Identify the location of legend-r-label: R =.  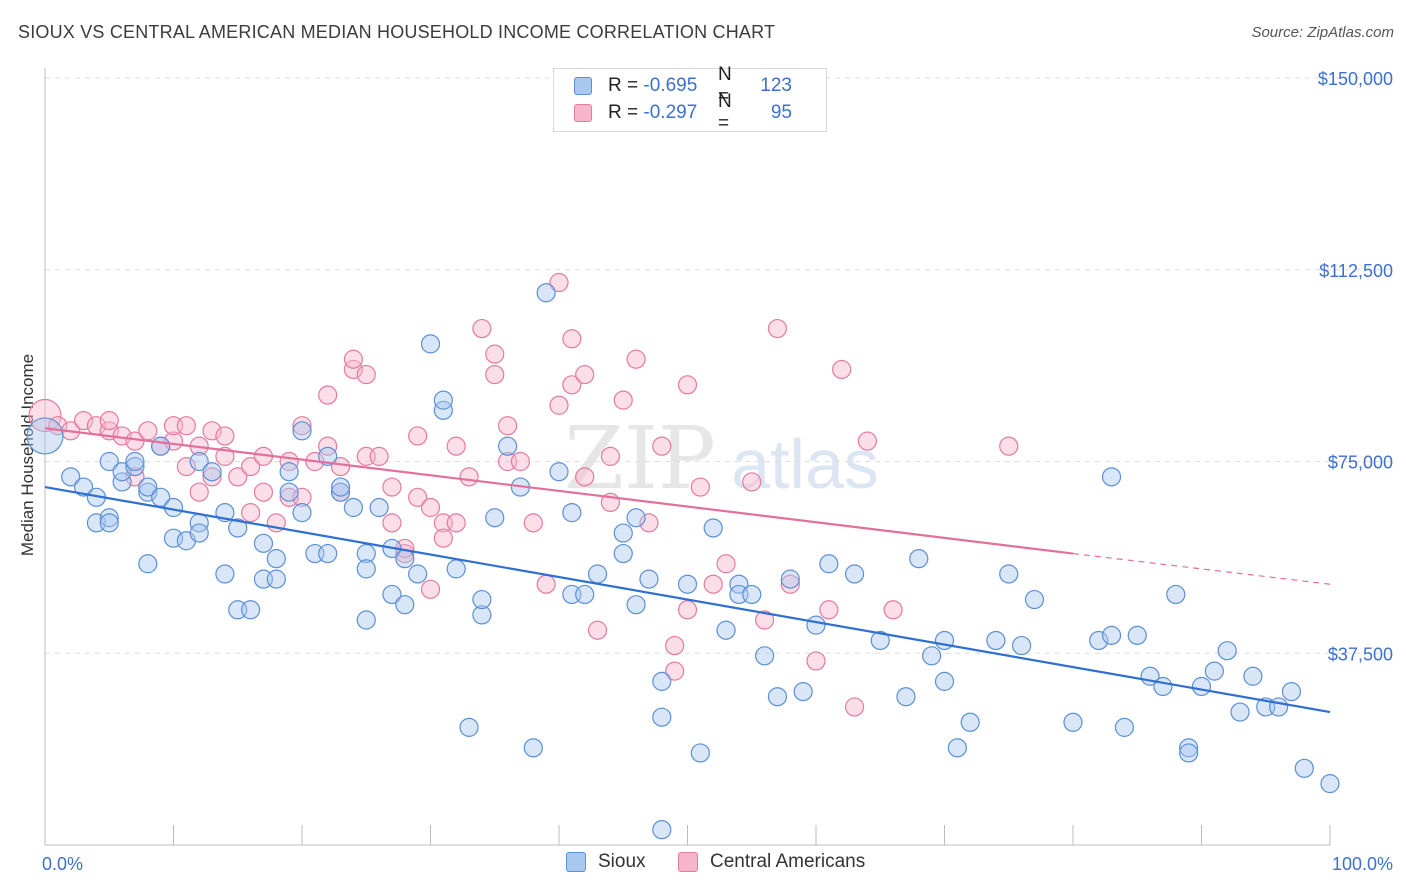
(623, 85).